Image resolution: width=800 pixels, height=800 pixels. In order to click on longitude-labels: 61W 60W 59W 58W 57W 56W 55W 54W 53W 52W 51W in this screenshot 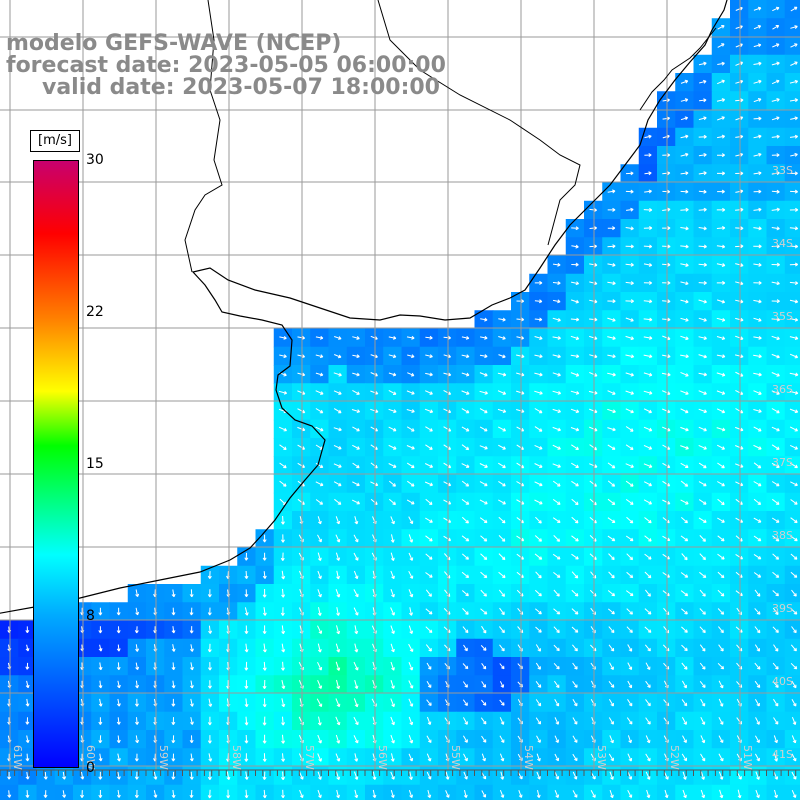, I will do `click(382, 757)`.